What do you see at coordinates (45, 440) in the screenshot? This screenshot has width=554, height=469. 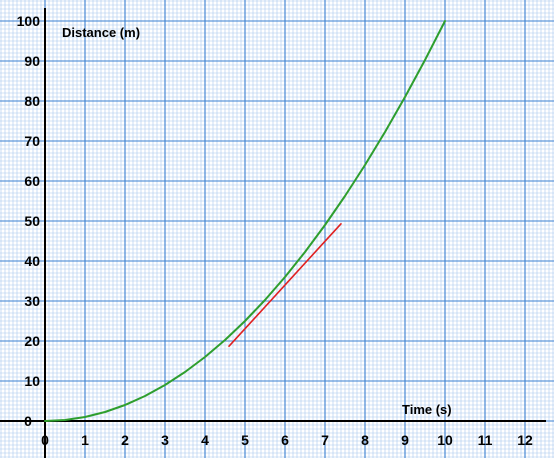 I see `x-tick-label: 0` at bounding box center [45, 440].